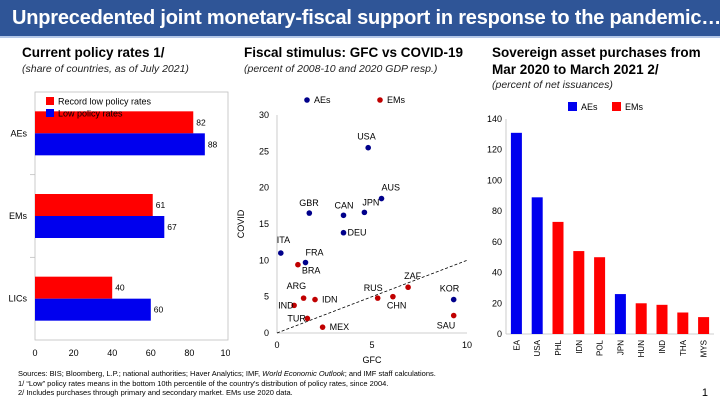 The width and height of the screenshot is (720, 405). Describe the element at coordinates (264, 115) in the screenshot. I see `y-tick-label: 30` at that location.